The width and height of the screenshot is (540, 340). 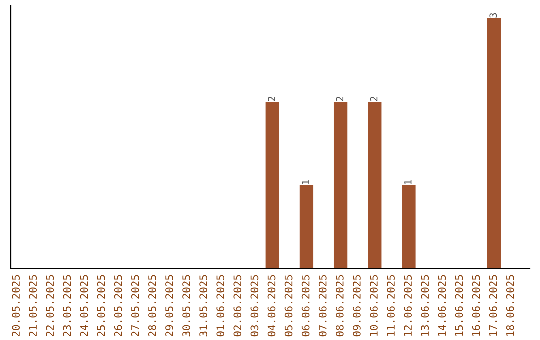 What do you see at coordinates (494, 15) in the screenshot?
I see `data-label: 3` at bounding box center [494, 15].